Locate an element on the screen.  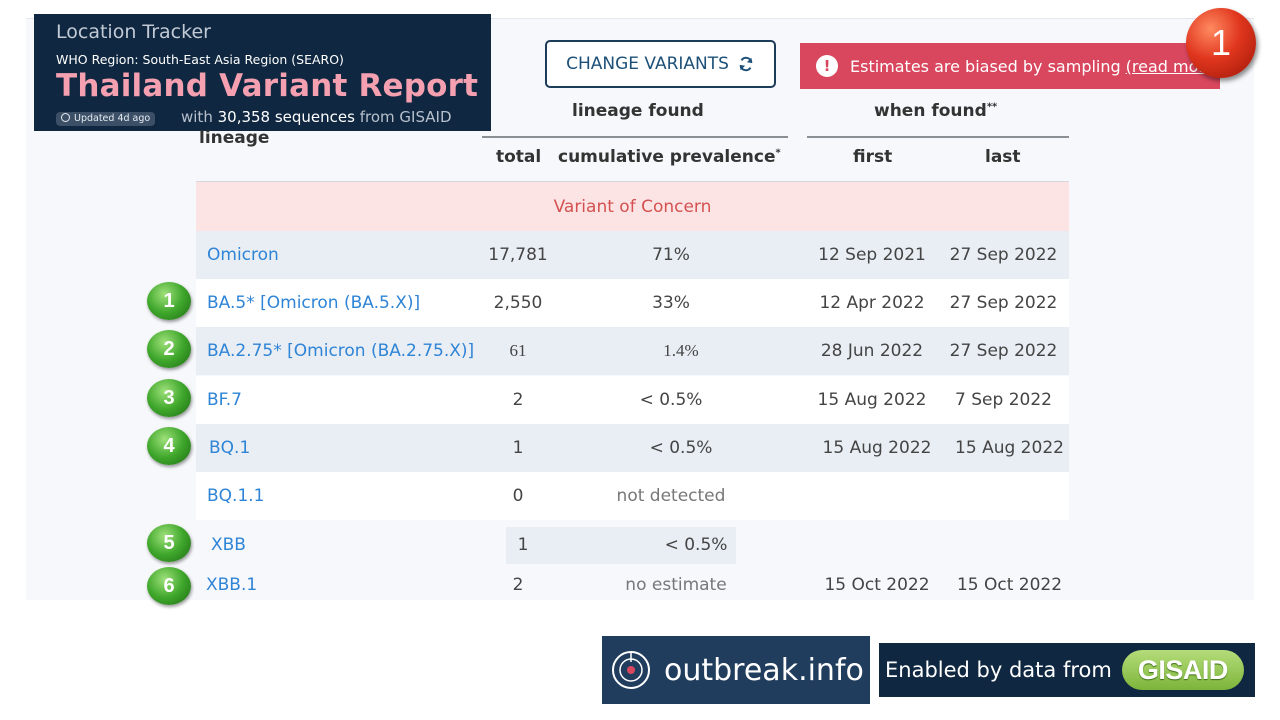
prevalence-cell: not detected is located at coordinates (671, 496).